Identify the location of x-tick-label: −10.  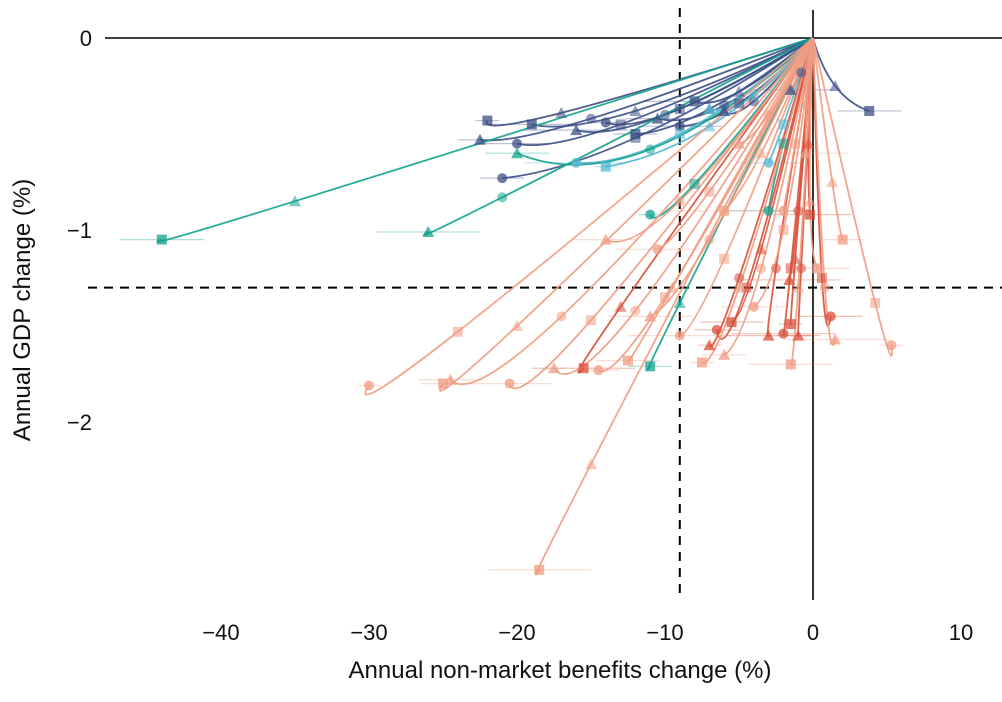
(664, 632).